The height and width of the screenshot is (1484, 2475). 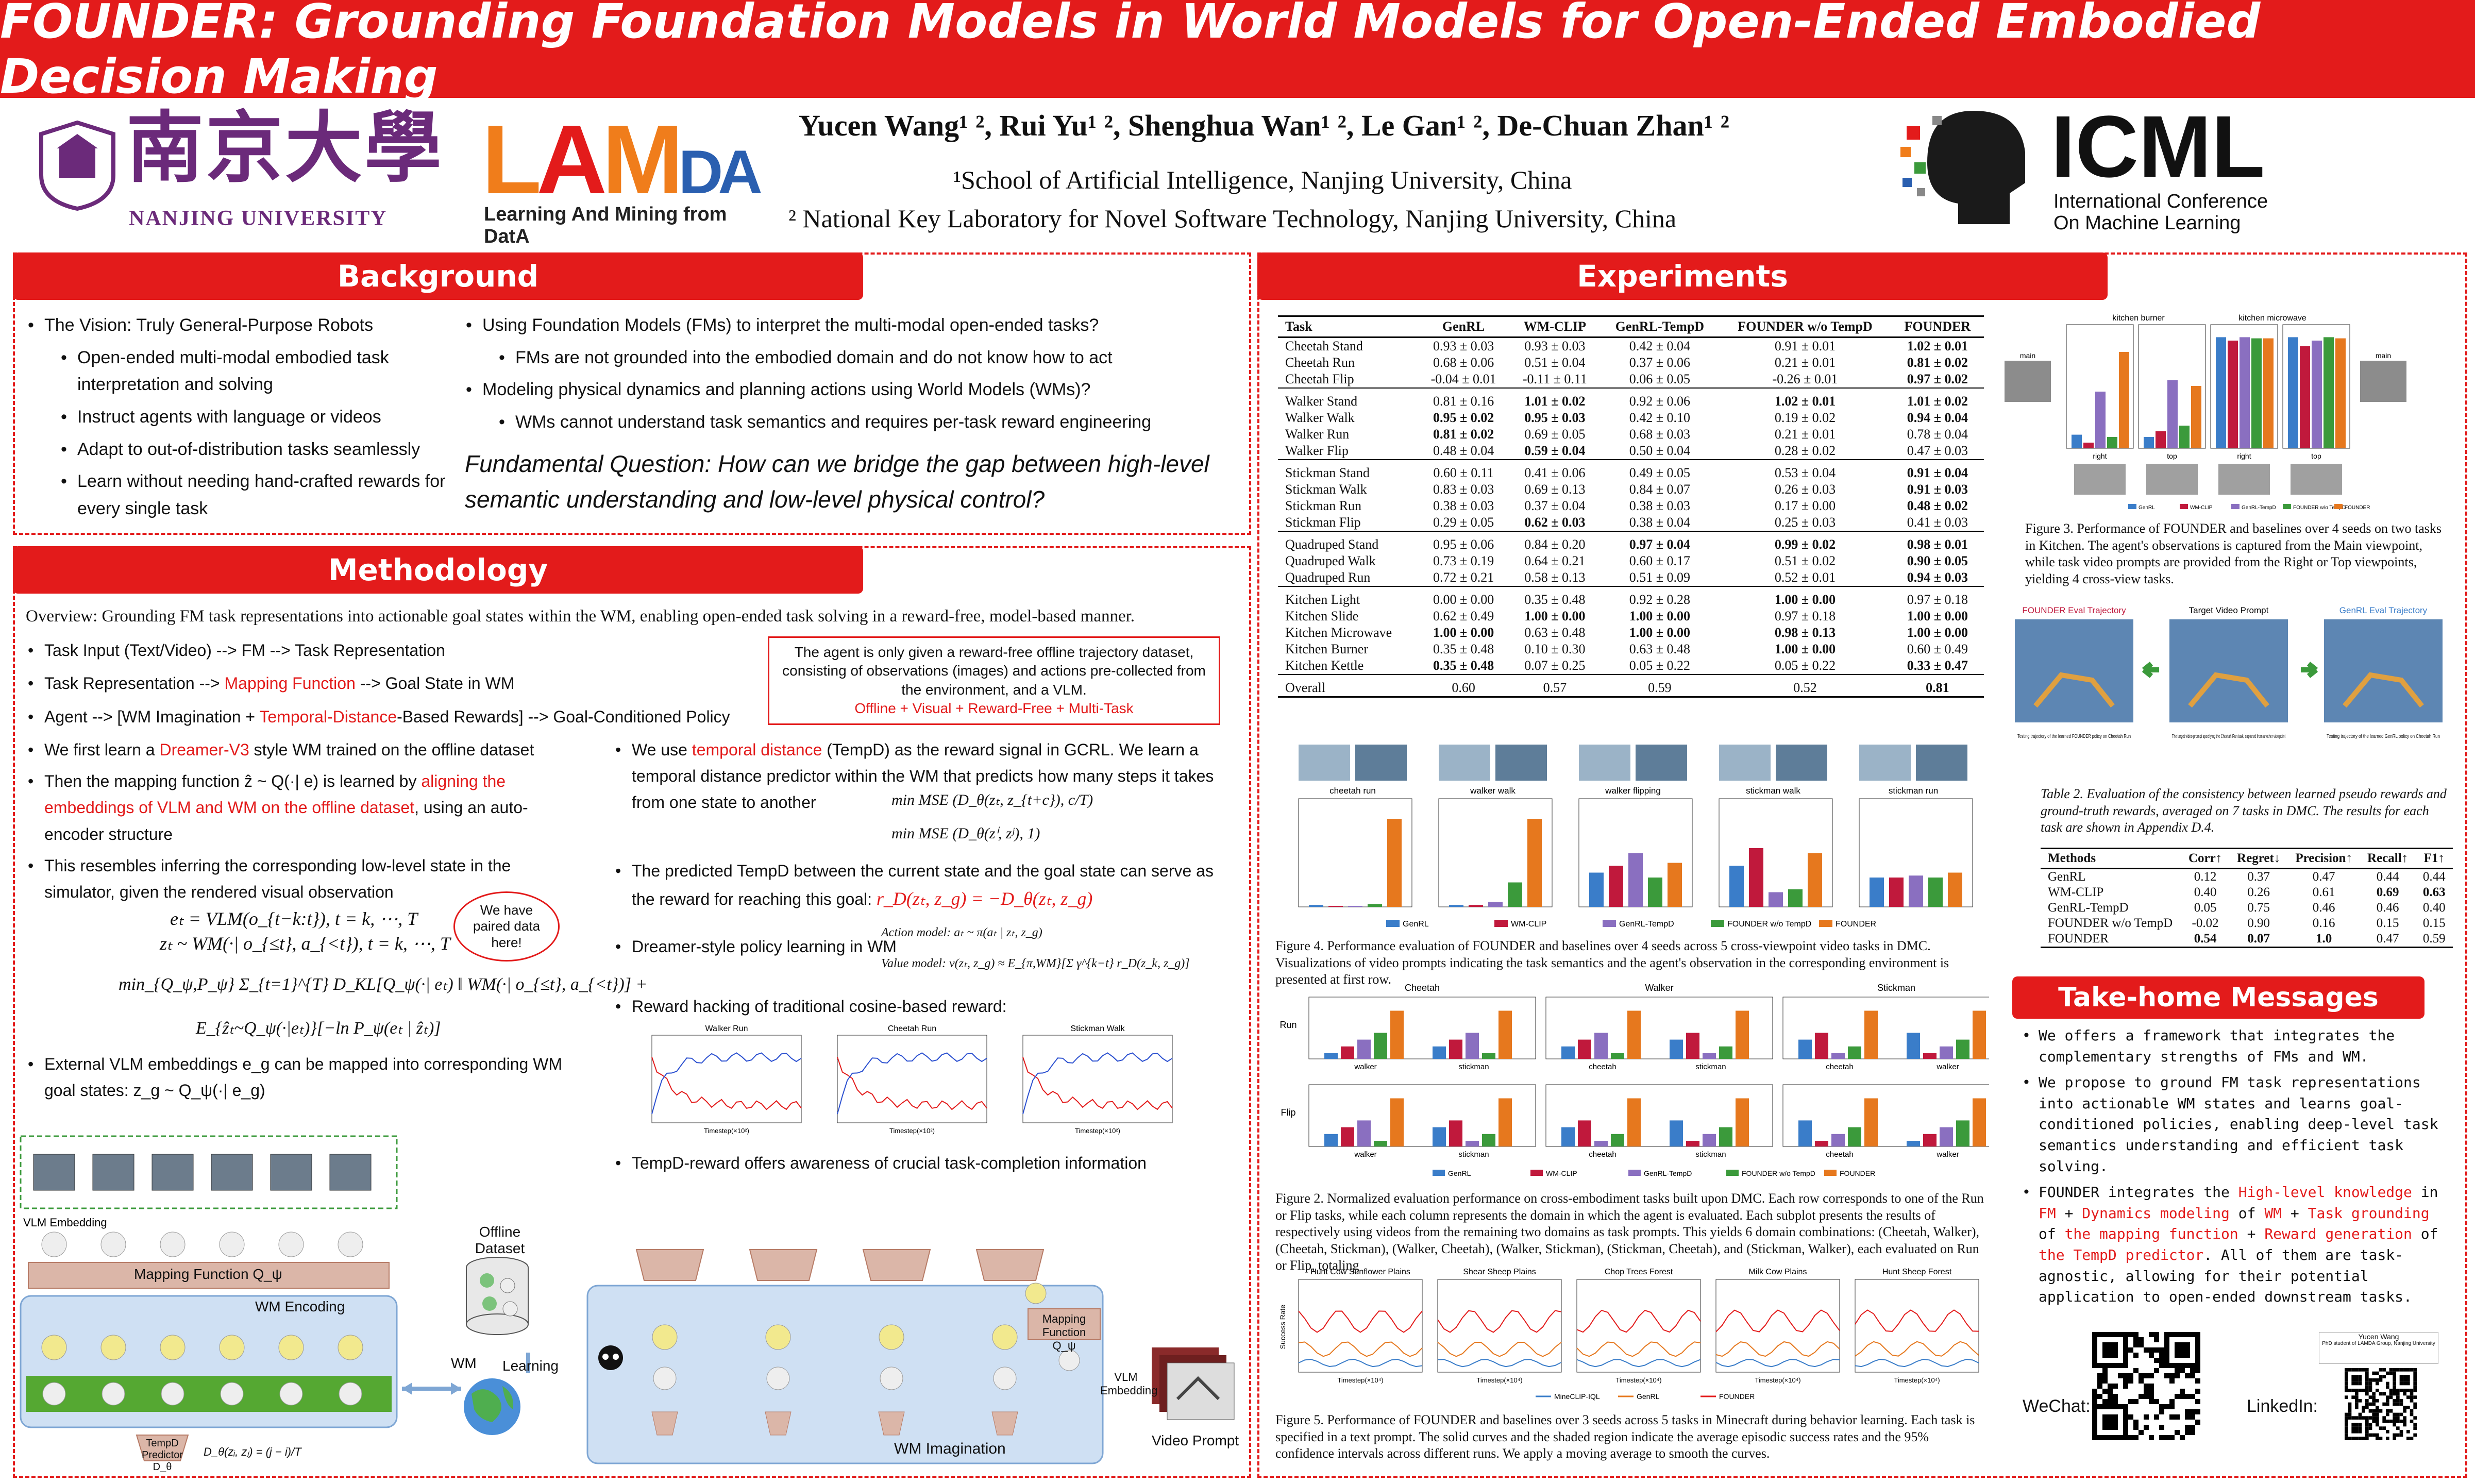 What do you see at coordinates (1937, 346) in the screenshot?
I see `table-cell: 1.02 ± 0.01` at bounding box center [1937, 346].